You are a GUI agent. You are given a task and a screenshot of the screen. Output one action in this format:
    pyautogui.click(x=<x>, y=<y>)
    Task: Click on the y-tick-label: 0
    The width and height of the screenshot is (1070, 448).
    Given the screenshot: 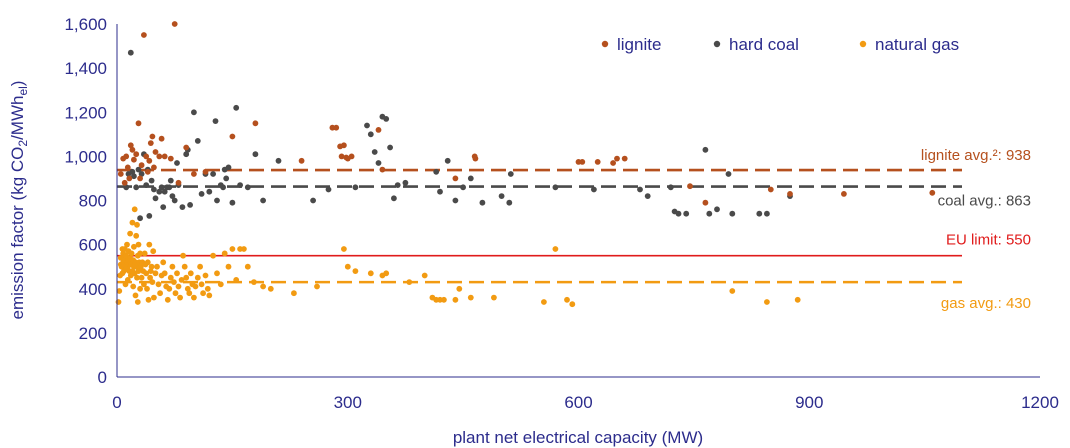 What is the action you would take?
    pyautogui.click(x=102, y=377)
    